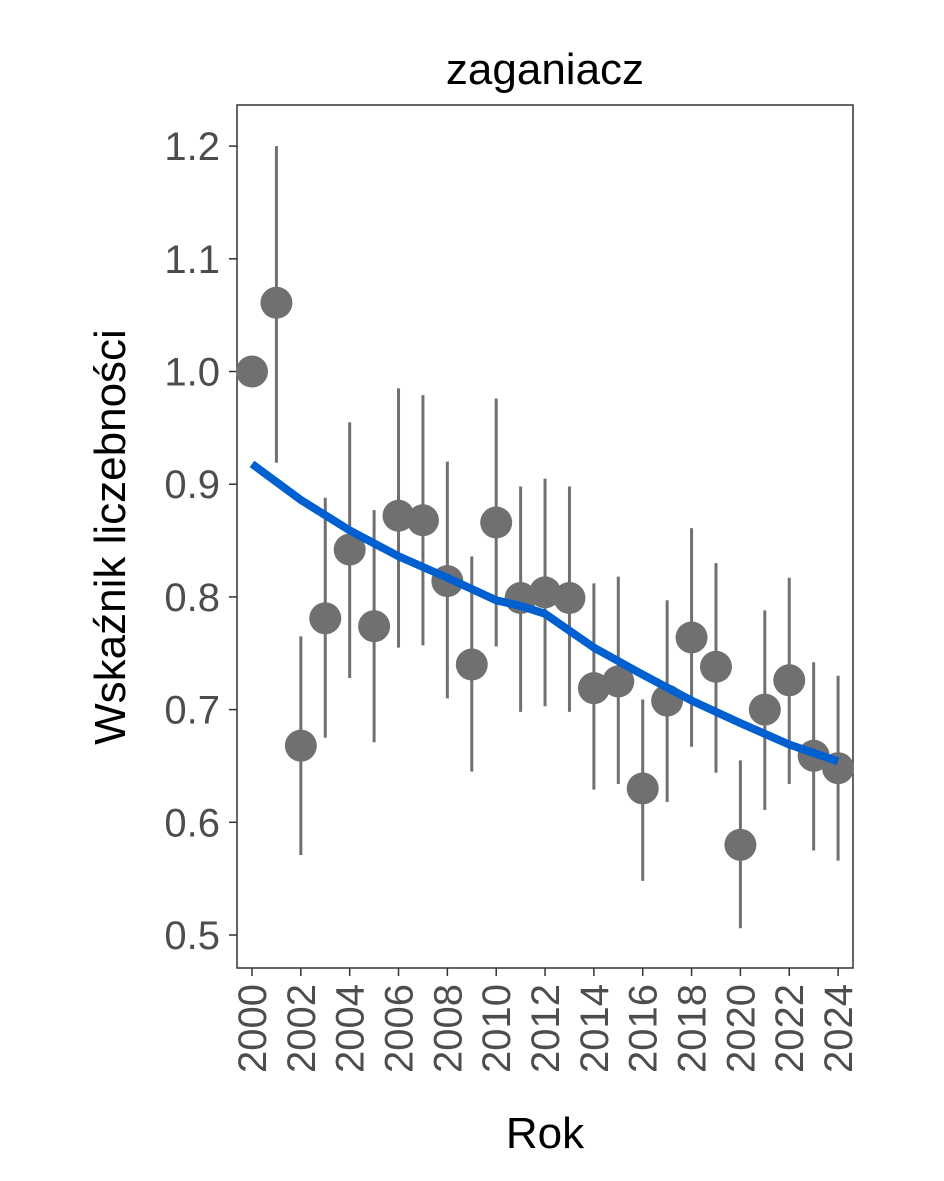  I want to click on x-tick-label: 2002, so click(302, 1028).